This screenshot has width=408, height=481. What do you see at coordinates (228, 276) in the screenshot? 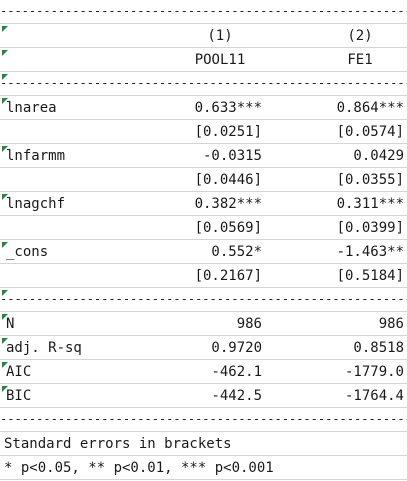
I see `se-value-1: [0.2167]` at bounding box center [228, 276].